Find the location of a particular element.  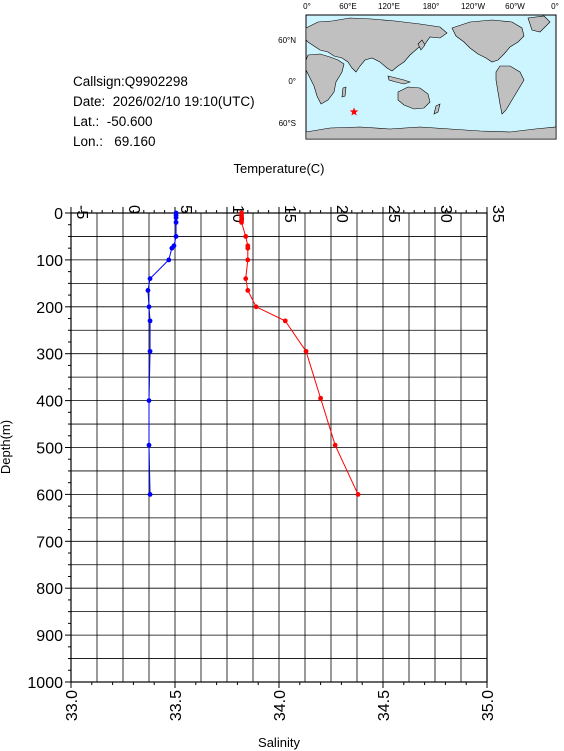

map-lat-label: 0° is located at coordinates (292, 81).